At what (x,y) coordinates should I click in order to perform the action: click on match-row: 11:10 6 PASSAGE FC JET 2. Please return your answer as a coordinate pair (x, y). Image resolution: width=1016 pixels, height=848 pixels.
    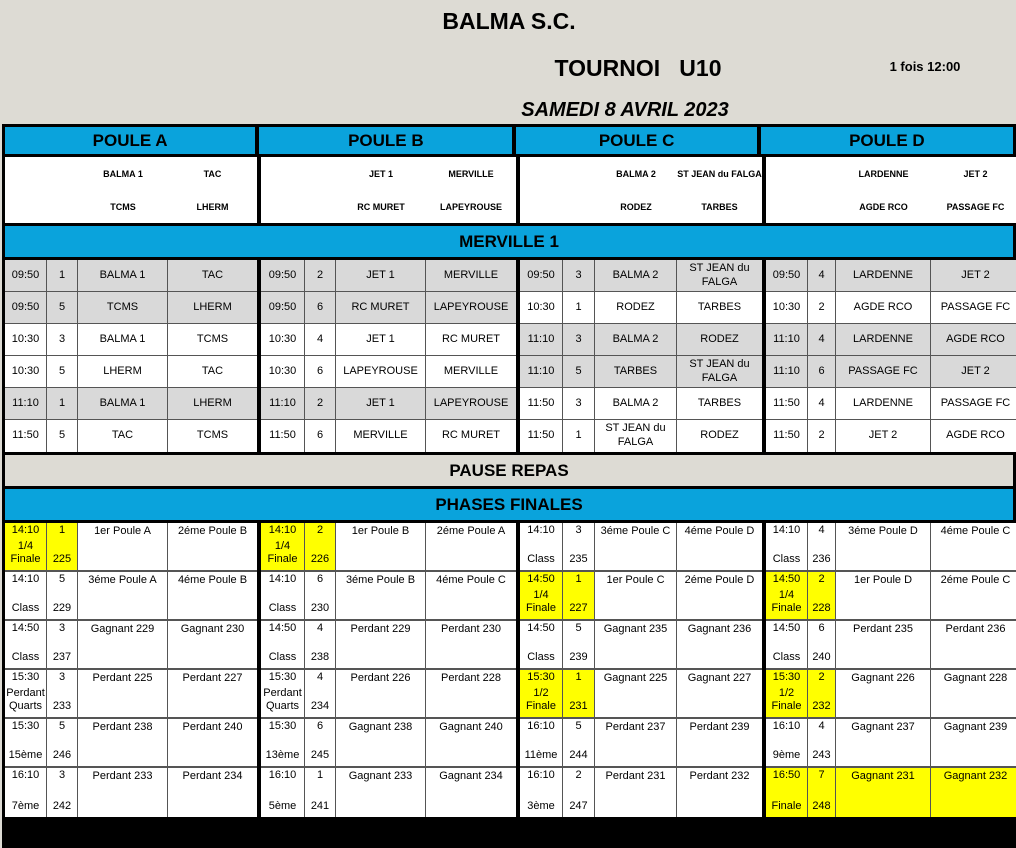
    Looking at the image, I should click on (891, 372).